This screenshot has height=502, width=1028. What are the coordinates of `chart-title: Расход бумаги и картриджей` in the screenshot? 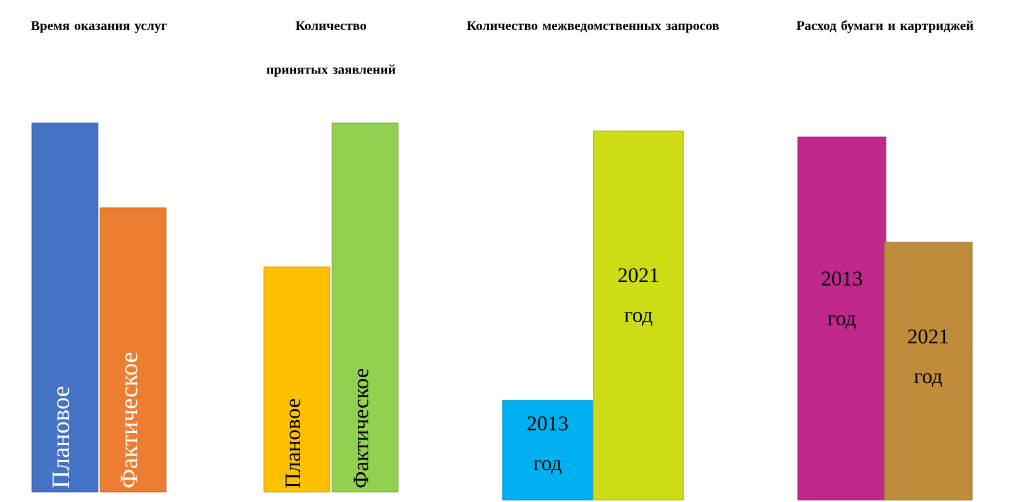 It's located at (885, 26).